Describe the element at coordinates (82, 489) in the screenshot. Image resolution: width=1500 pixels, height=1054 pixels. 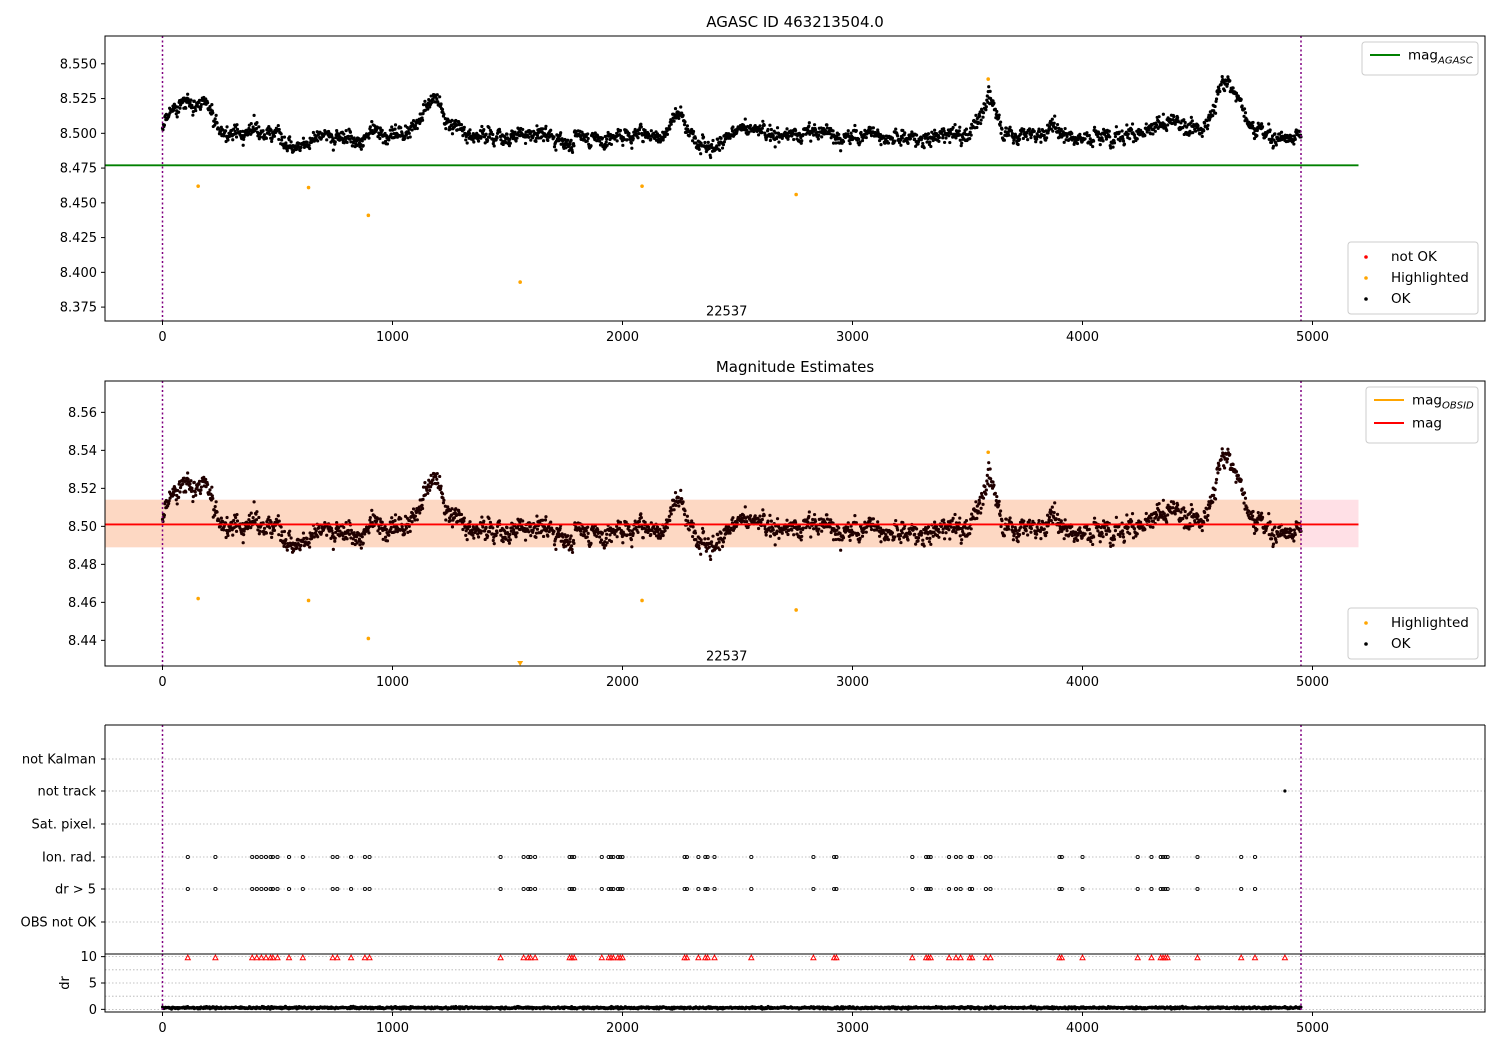
I see `y-tick-label: 8.52` at that location.